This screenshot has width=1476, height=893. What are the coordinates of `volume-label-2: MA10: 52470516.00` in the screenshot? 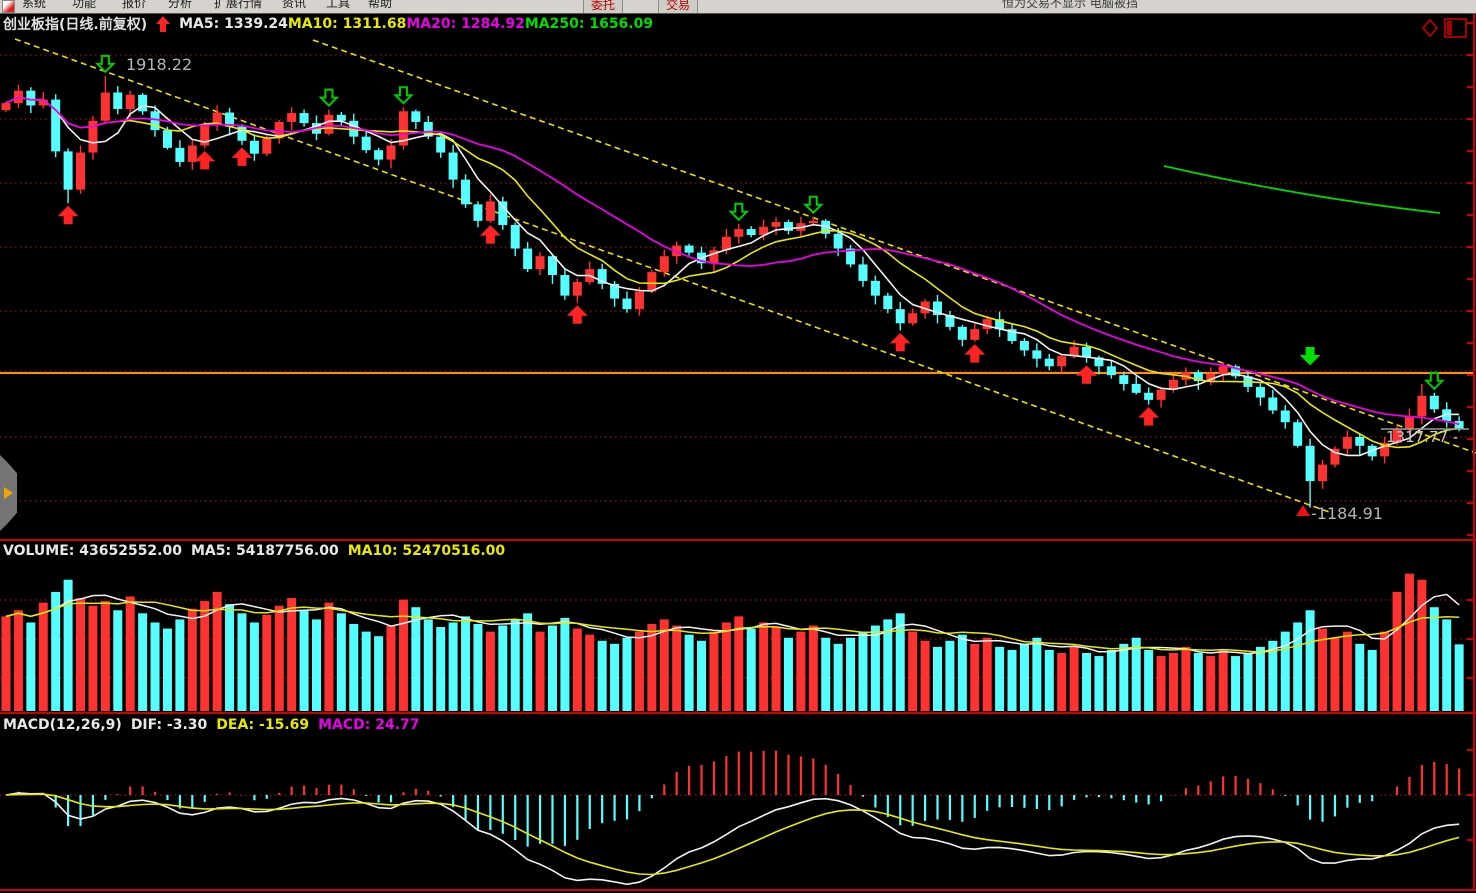 It's located at (426, 551).